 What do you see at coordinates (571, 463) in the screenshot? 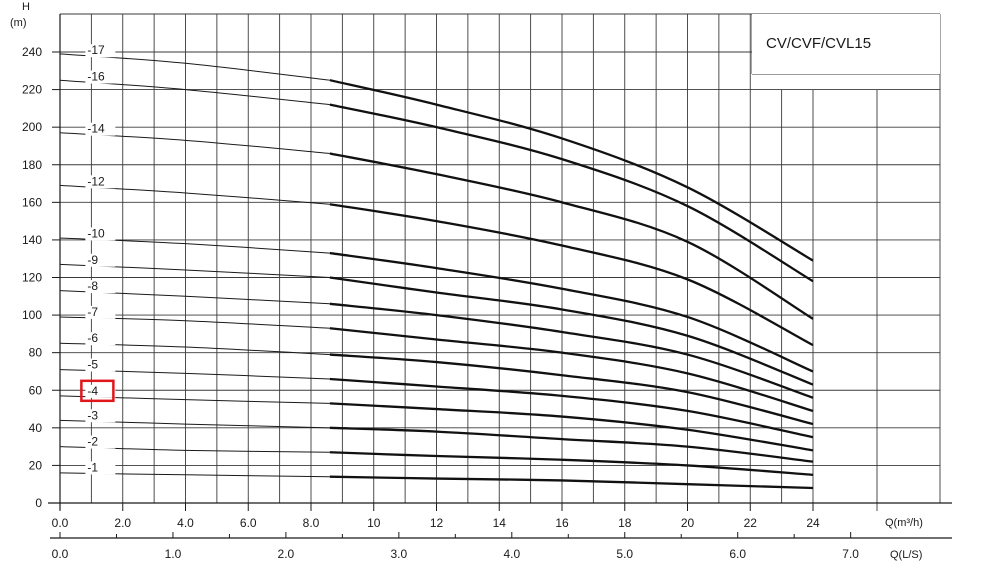
I see `curve-thick--2` at bounding box center [571, 463].